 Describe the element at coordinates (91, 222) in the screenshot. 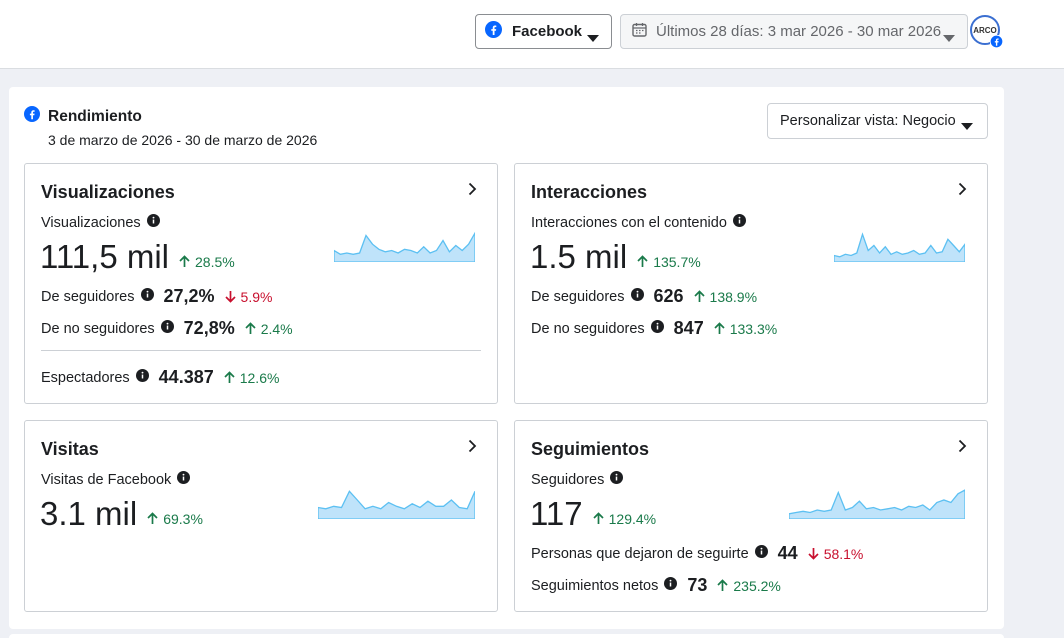

I see `metric-label-text: Visualizaciones` at that location.